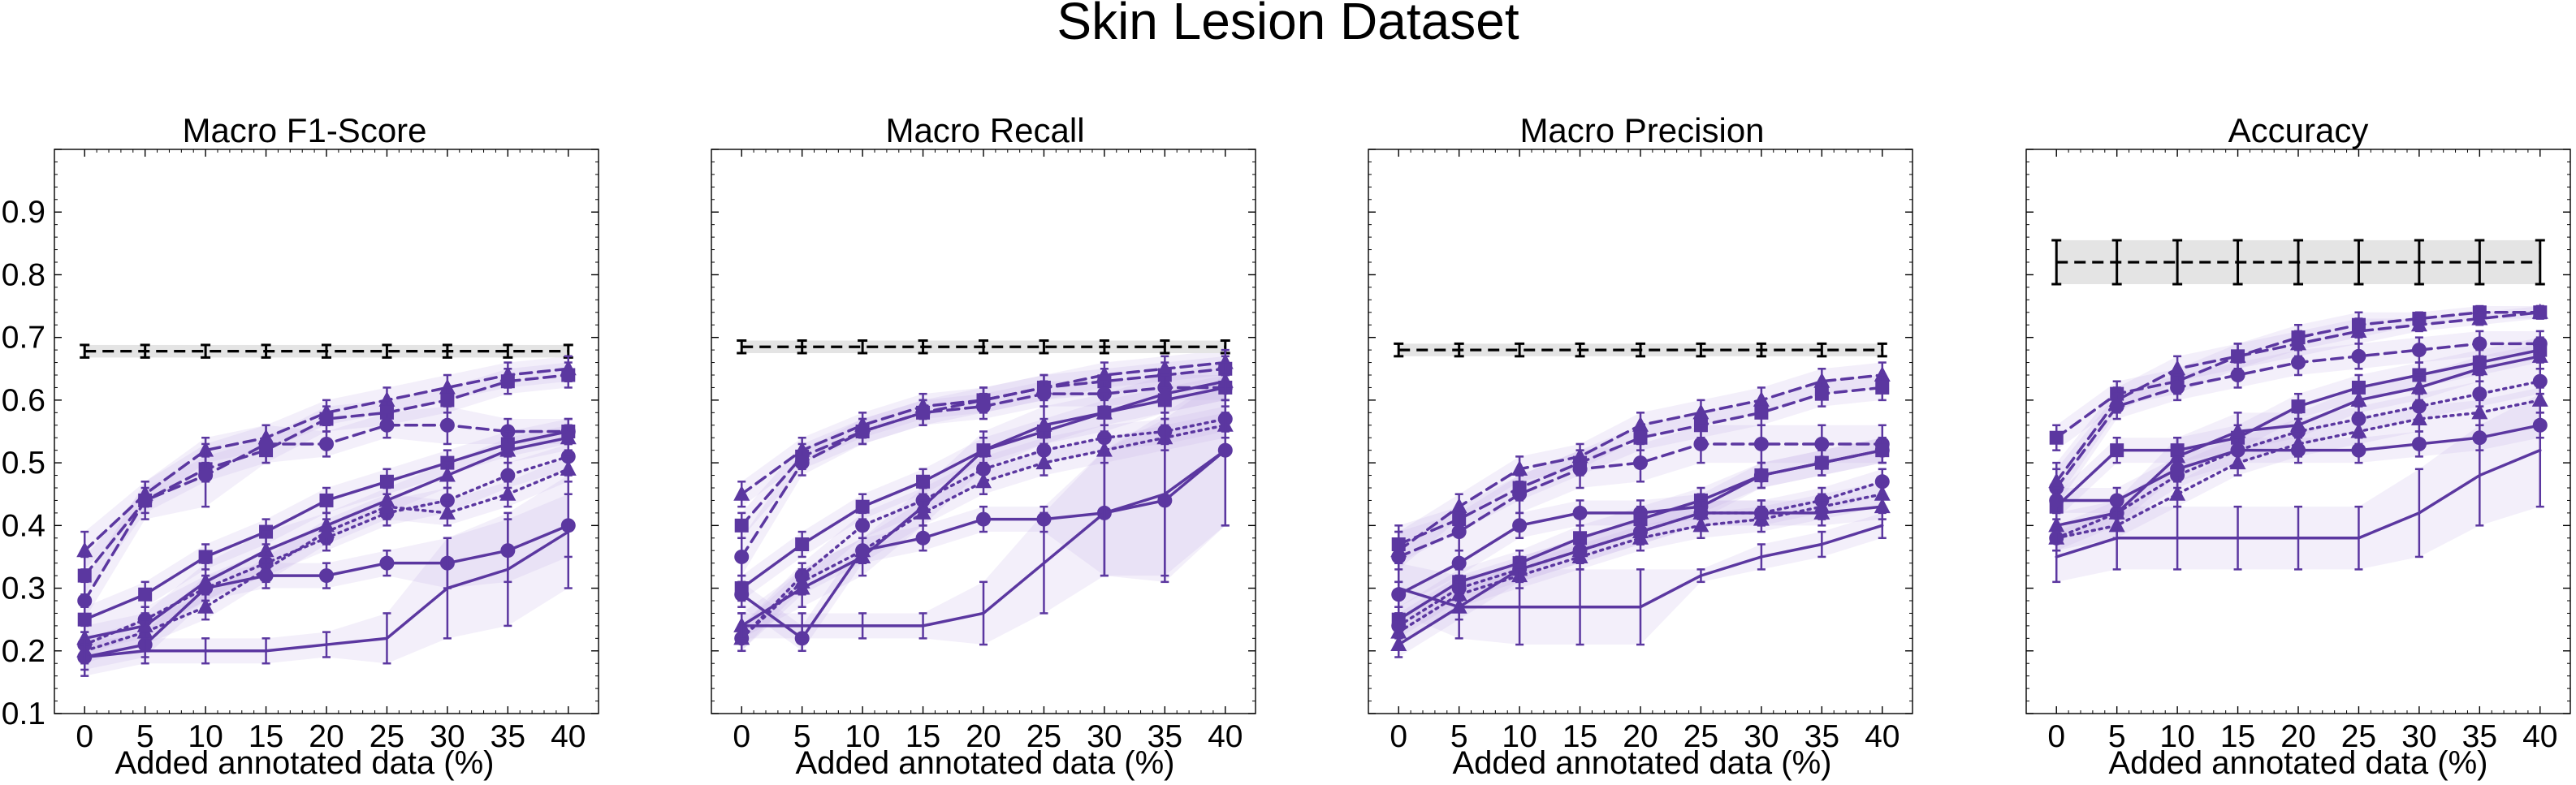  I want to click on y-tick-label: 0.6, so click(24, 400).